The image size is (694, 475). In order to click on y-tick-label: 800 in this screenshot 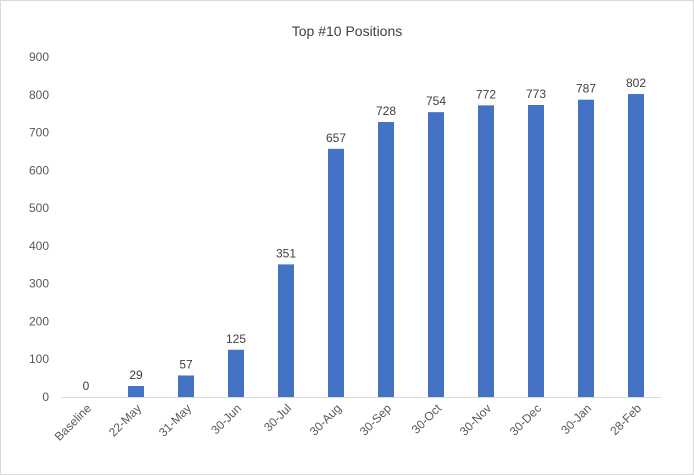, I will do `click(39, 95)`.